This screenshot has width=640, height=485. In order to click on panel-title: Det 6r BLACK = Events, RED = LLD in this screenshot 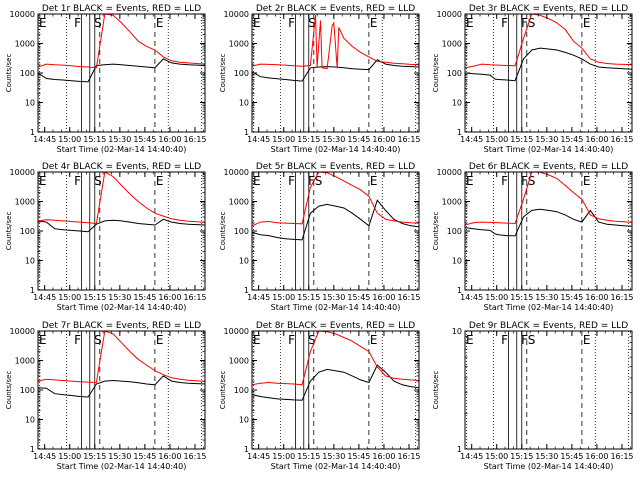, I will do `click(548, 167)`.